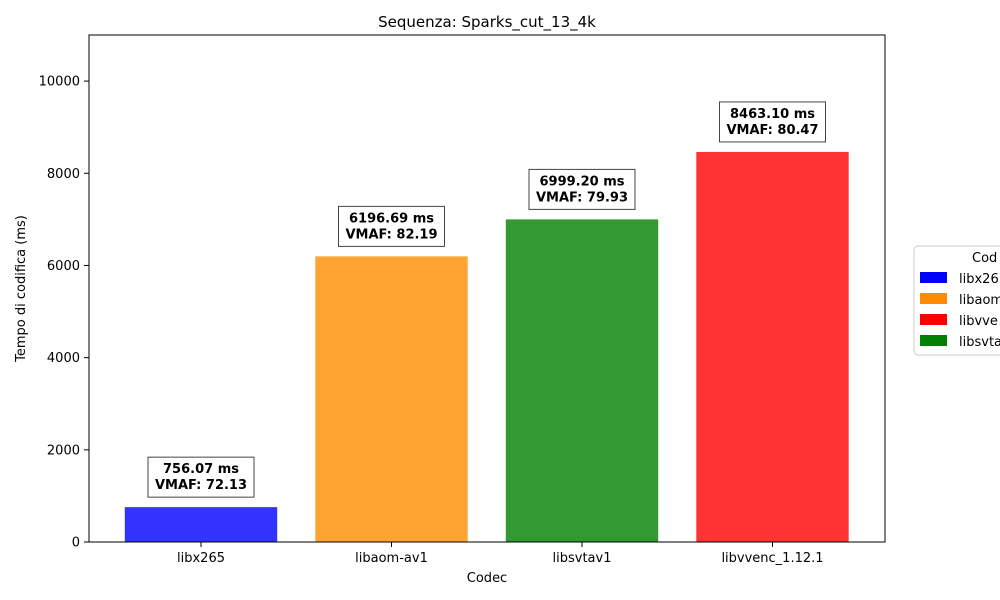  Describe the element at coordinates (582, 197) in the screenshot. I see `annotation-vmaf: VMAF: 79.93` at that location.